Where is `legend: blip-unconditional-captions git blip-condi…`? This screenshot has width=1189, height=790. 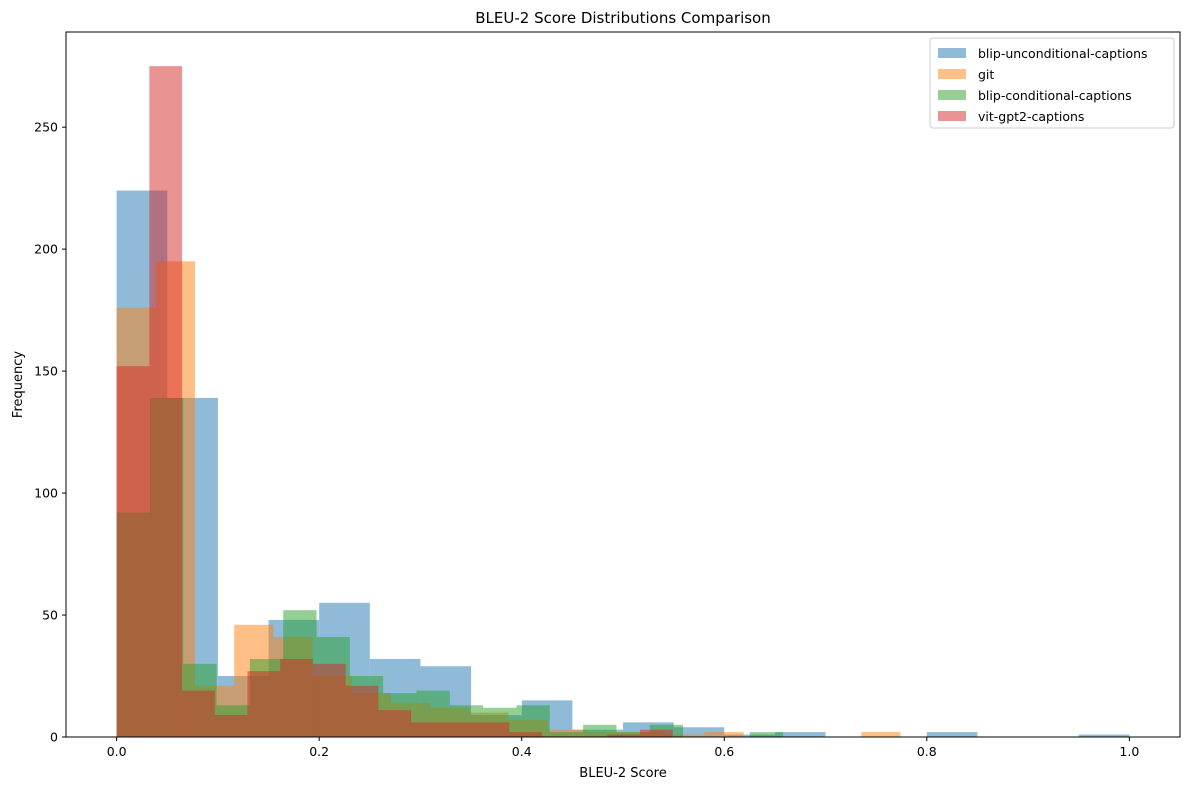
legend: blip-unconditional-captions git blip-condi… is located at coordinates (1052, 83).